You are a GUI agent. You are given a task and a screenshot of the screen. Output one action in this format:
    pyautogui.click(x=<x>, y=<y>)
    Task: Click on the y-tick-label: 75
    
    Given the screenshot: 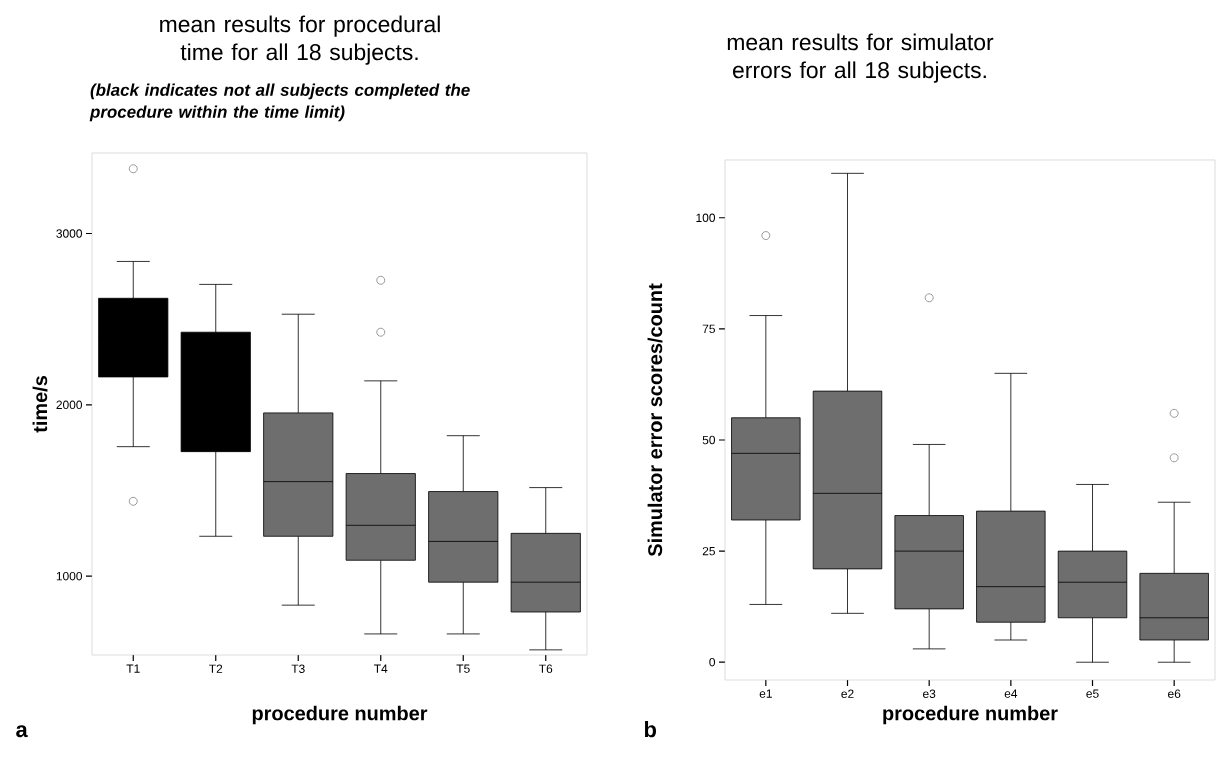 What is the action you would take?
    pyautogui.click(x=708, y=329)
    